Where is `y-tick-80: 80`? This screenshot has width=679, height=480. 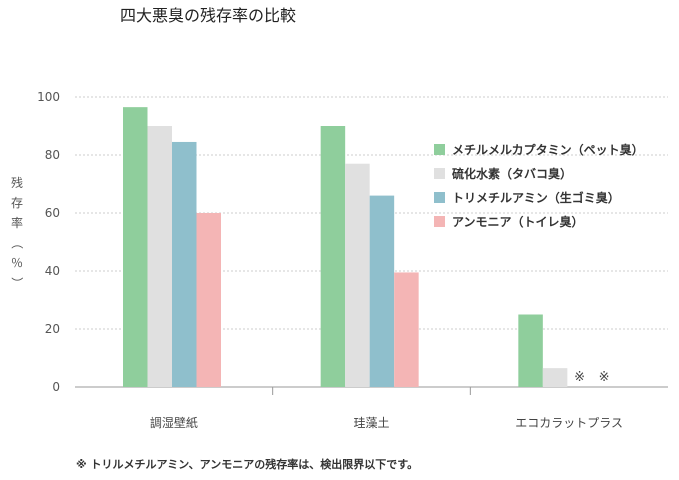
y-tick-80: 80 is located at coordinates (52, 155).